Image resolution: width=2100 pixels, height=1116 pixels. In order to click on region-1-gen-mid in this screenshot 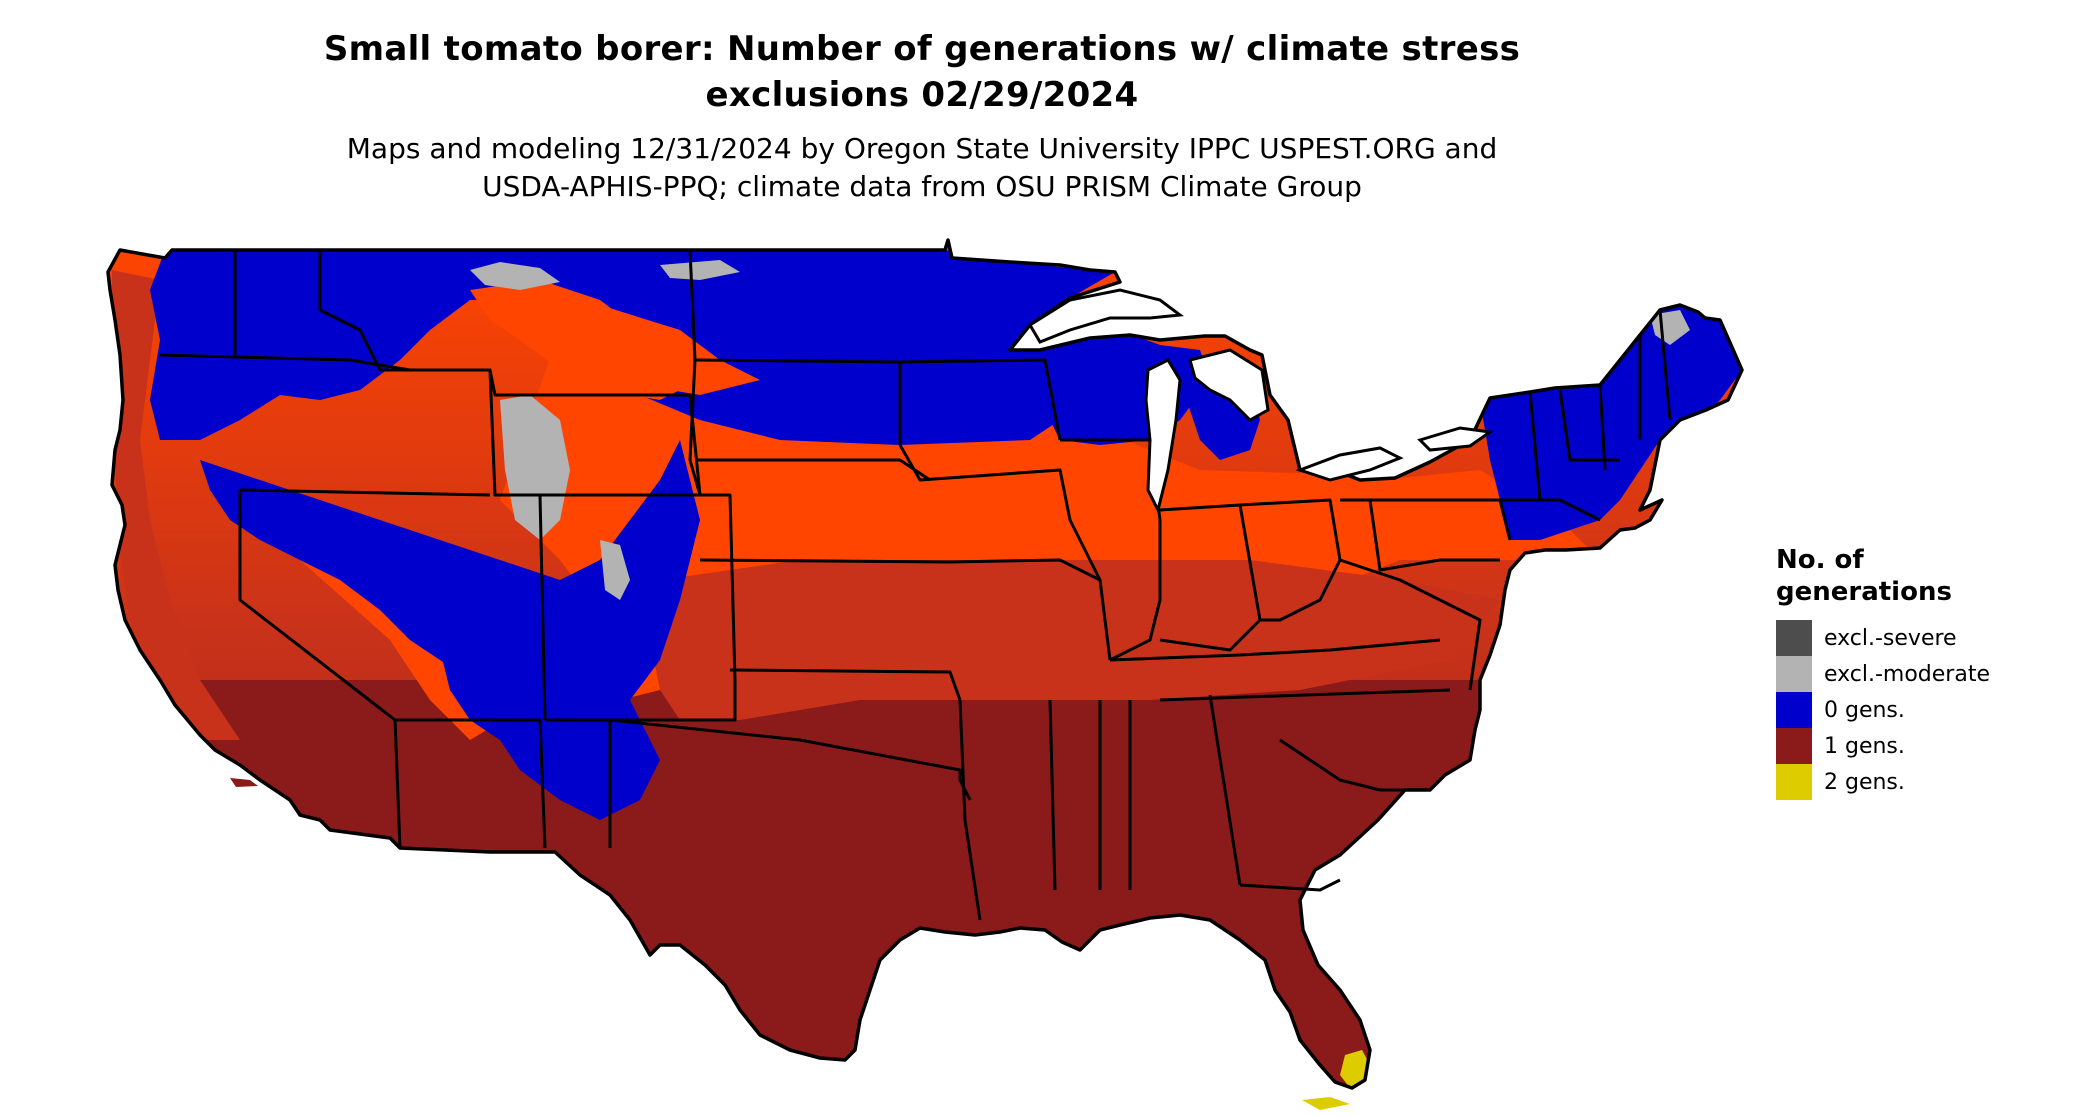, I will do `click(1070, 640)`.